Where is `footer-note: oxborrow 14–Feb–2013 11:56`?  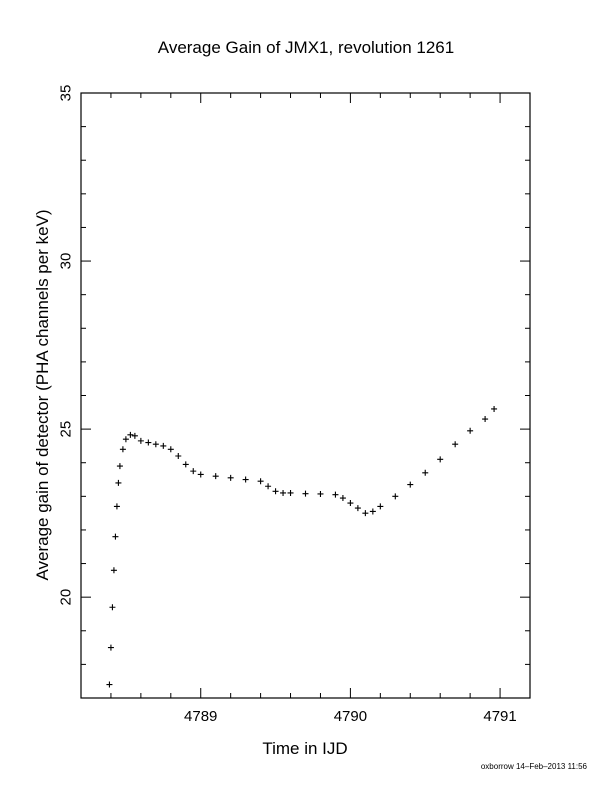 footer-note: oxborrow 14–Feb–2013 11:56 is located at coordinates (534, 766).